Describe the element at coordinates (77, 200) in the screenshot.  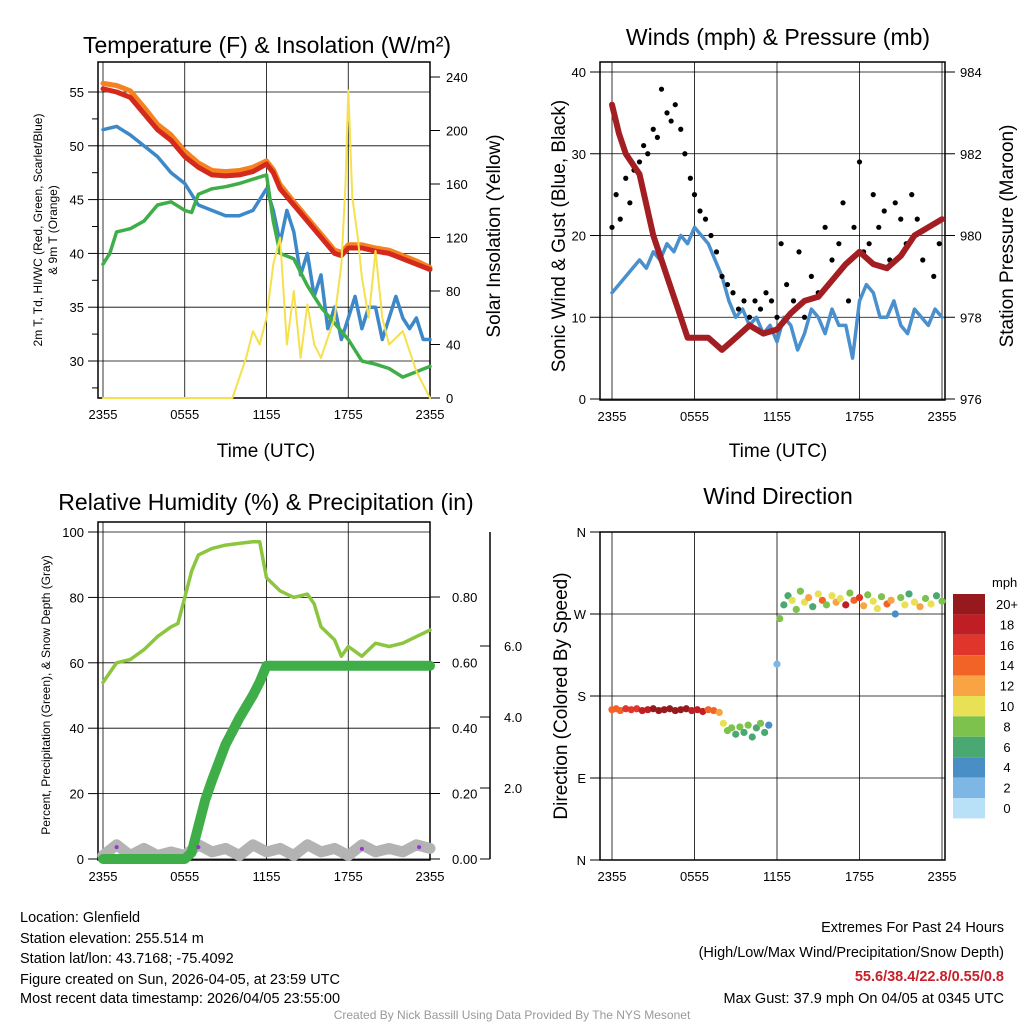
I see `y-tick-label: 45` at that location.